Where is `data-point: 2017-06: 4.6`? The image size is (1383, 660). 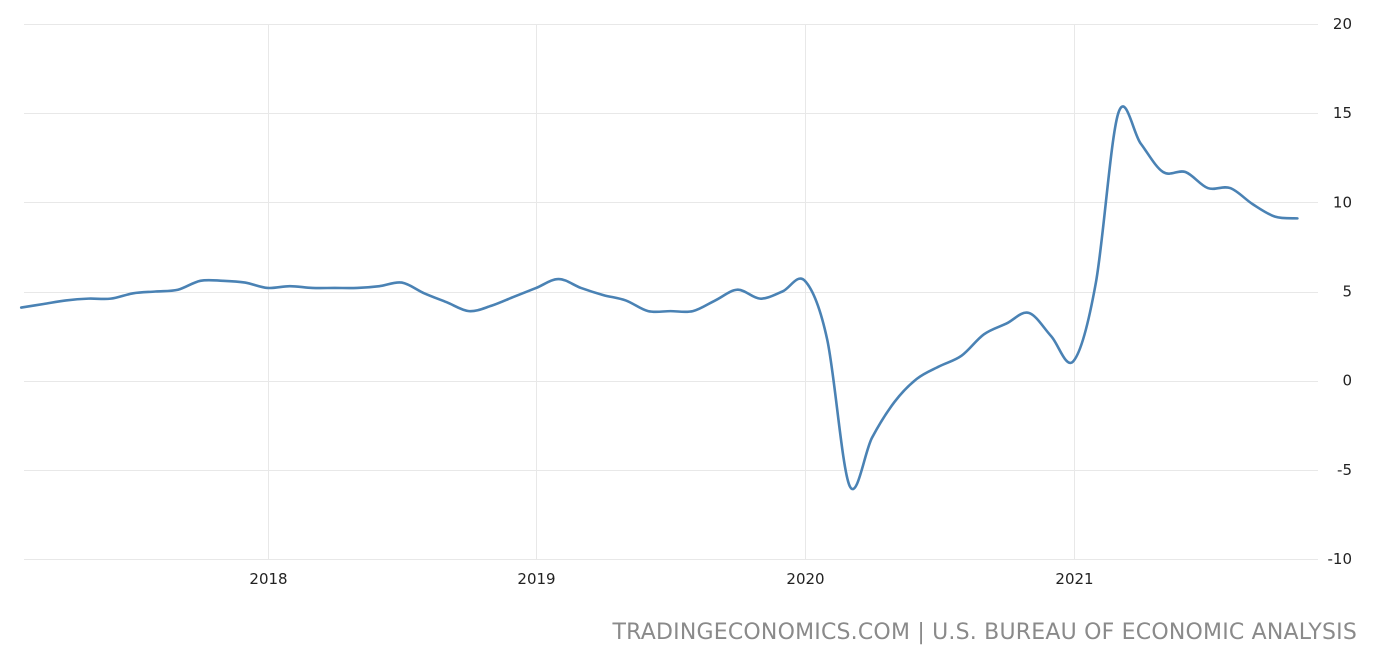
data-point: 2017-06: 4.6 is located at coordinates (111, 299).